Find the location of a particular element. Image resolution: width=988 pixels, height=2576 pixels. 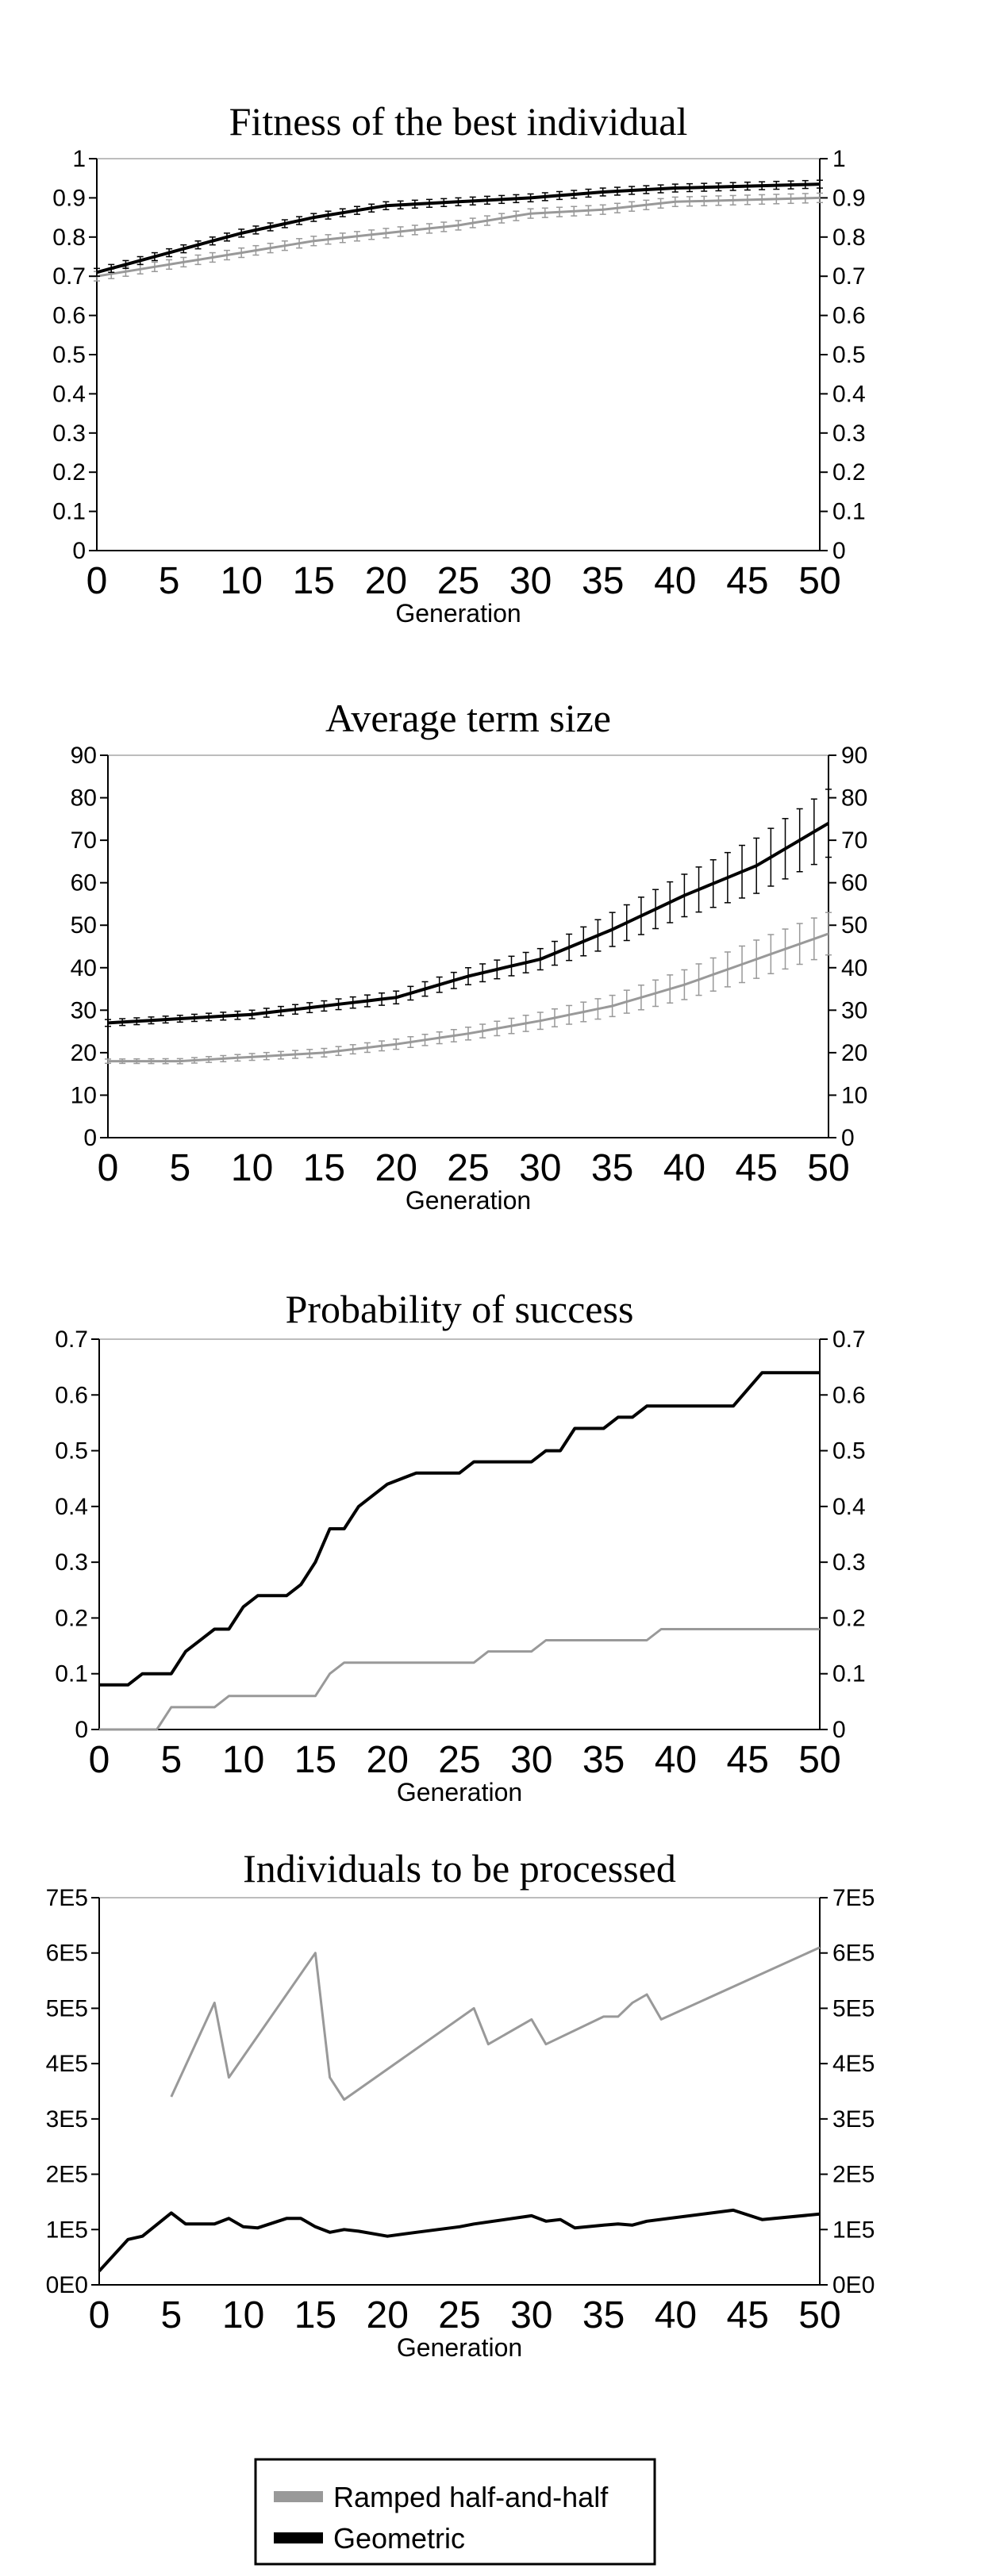

legend: Ramped half-and-half Geometric is located at coordinates (455, 2512).